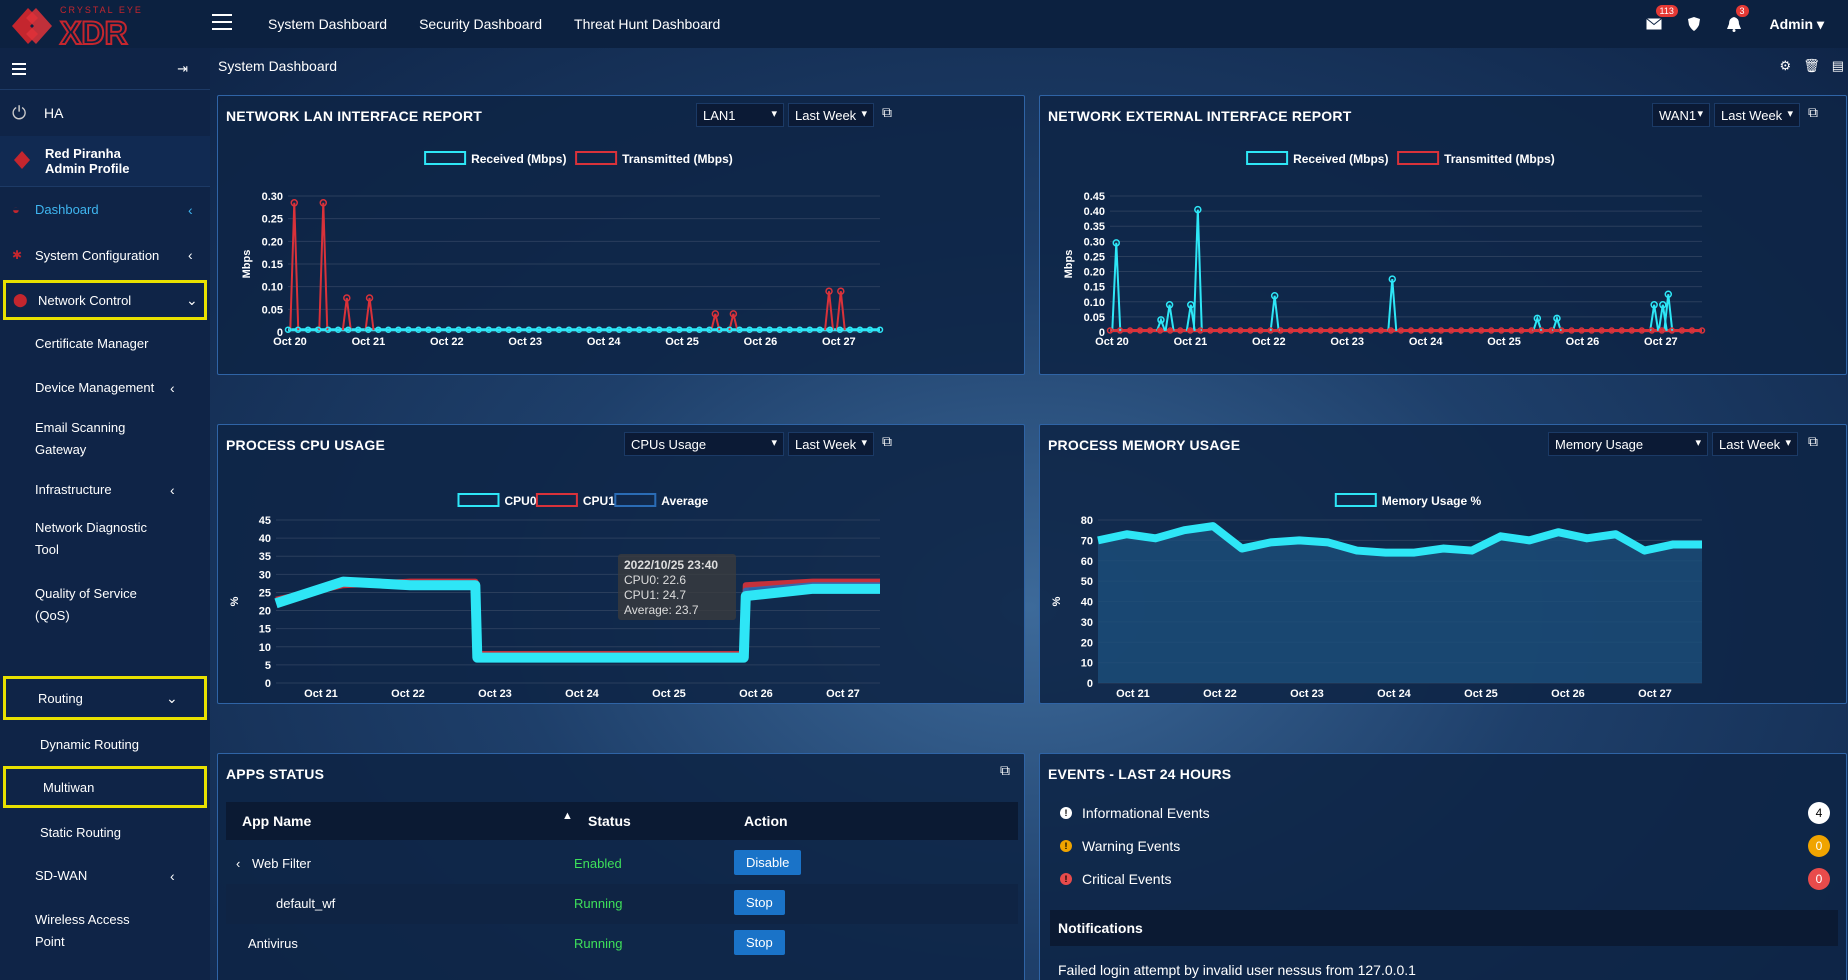  Describe the element at coordinates (19, 68) in the screenshot. I see `sidebar-menu-icon` at that location.